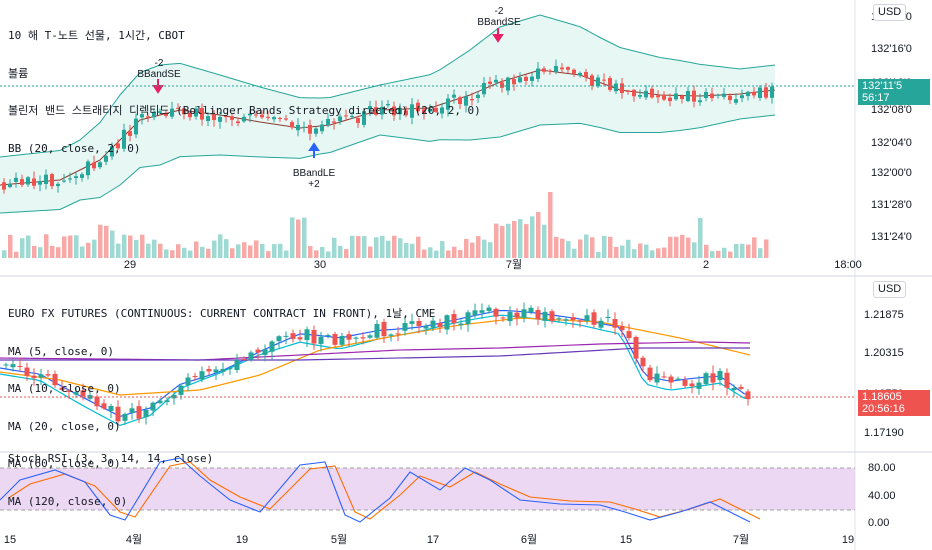 The width and height of the screenshot is (932, 550). I want to click on ma10-label: MA (10, close, 0), so click(64, 388).